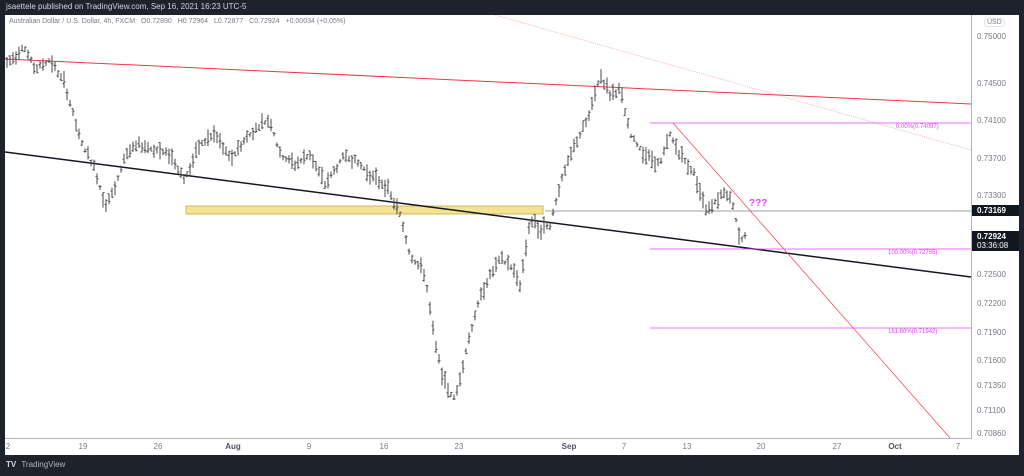 This screenshot has width=1024, height=476. What do you see at coordinates (488, 81) in the screenshot?
I see `trendline-red-upper` at bounding box center [488, 81].